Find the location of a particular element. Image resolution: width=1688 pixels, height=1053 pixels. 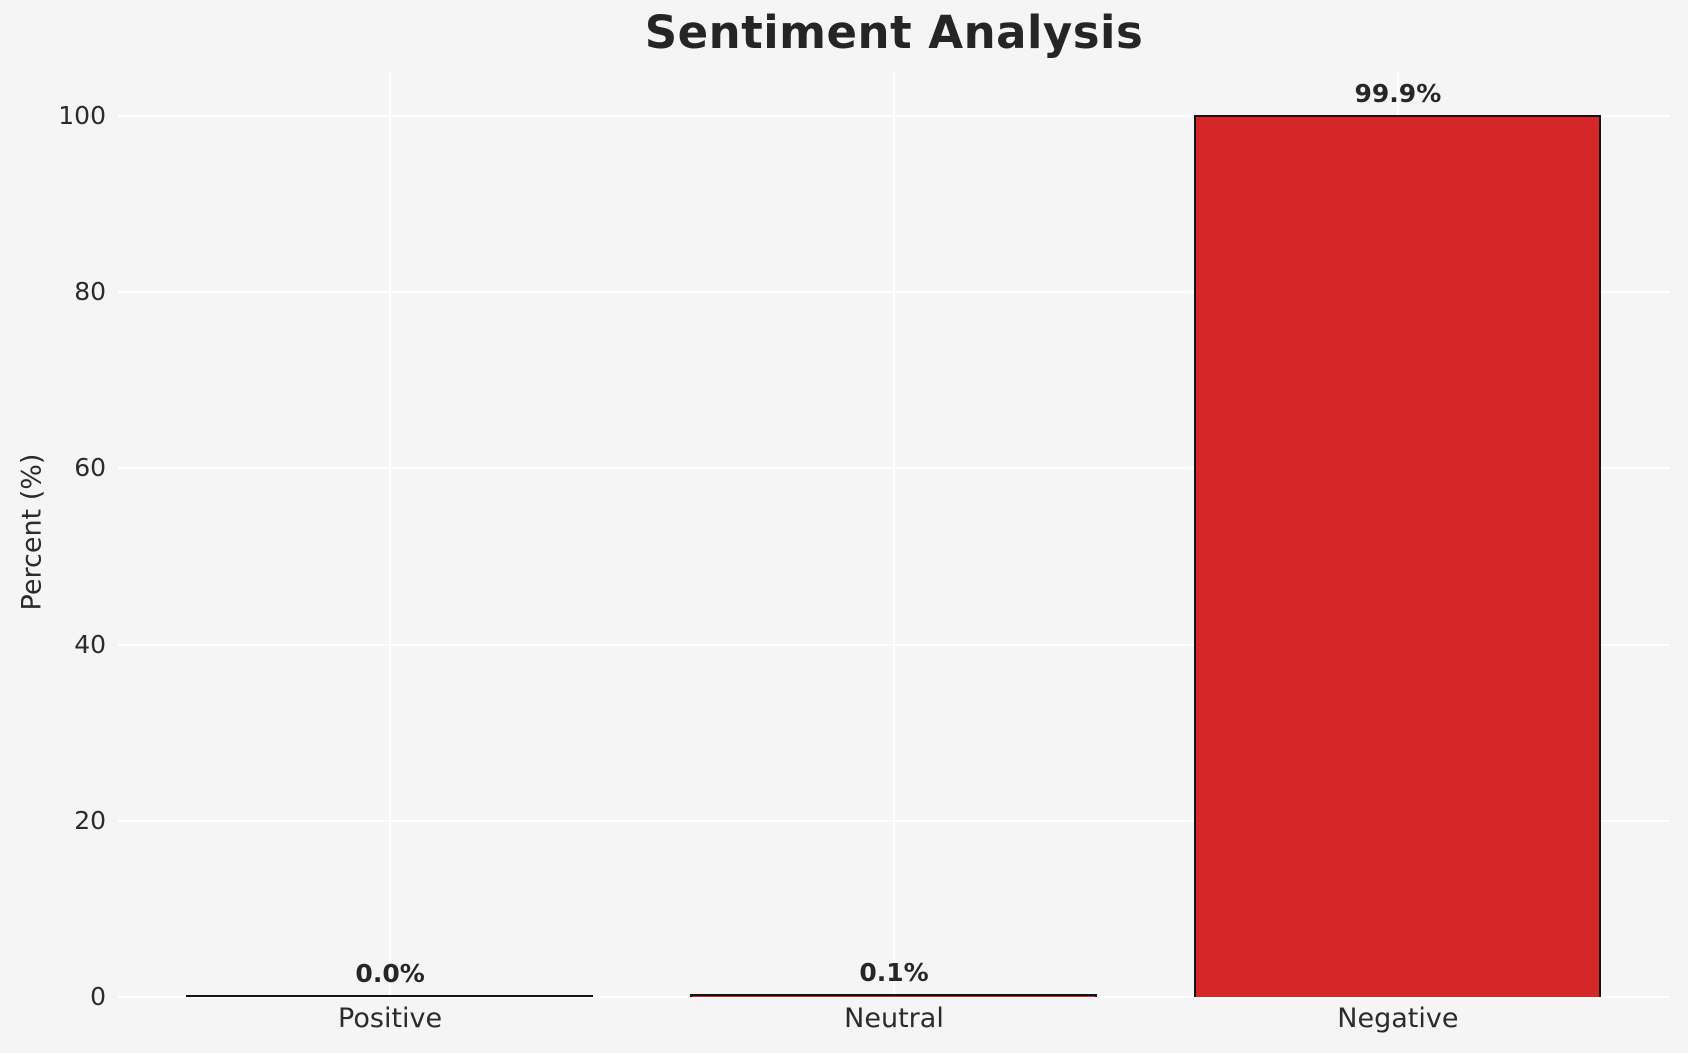

chart-title: Sentiment Analysis is located at coordinates (894, 32).